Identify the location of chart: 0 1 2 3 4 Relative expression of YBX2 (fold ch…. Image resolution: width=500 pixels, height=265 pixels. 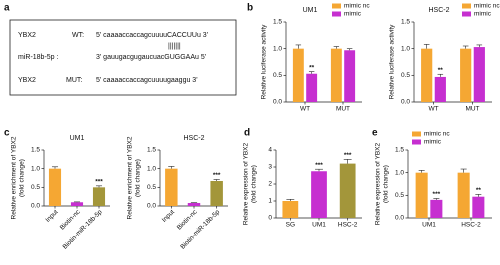
(302, 185).